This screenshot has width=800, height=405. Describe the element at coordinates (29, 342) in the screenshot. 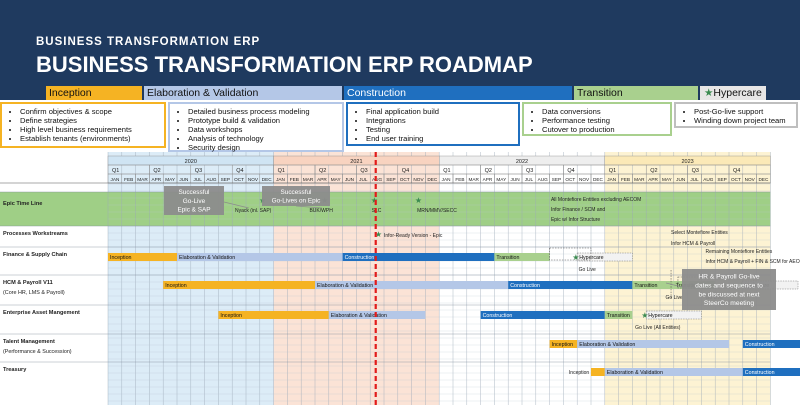

I see `row-label: Talent Management` at that location.